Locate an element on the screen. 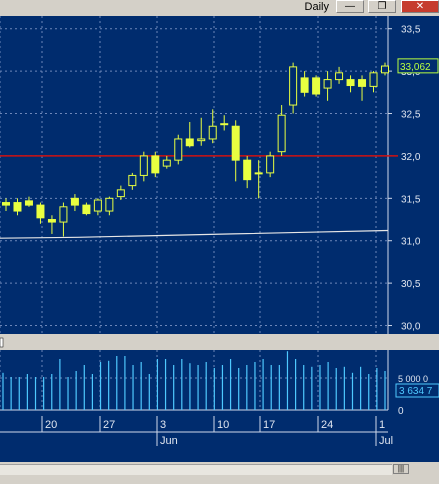 Image resolution: width=439 pixels, height=484 pixels. date-tick-label: 3 is located at coordinates (163, 425).